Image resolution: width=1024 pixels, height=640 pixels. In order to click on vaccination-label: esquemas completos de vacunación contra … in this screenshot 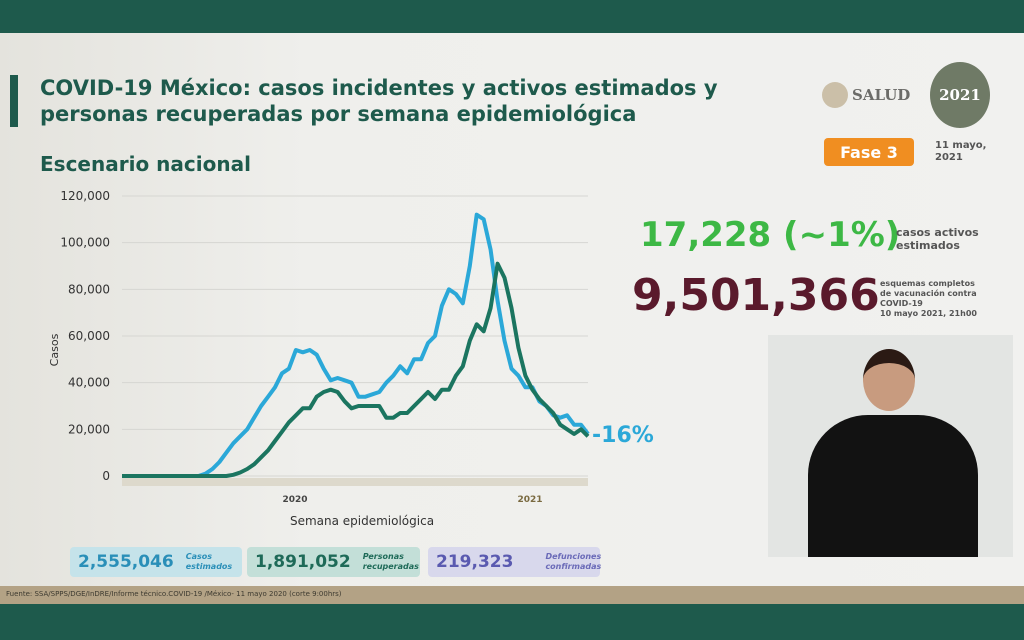, I will do `click(928, 299)`.